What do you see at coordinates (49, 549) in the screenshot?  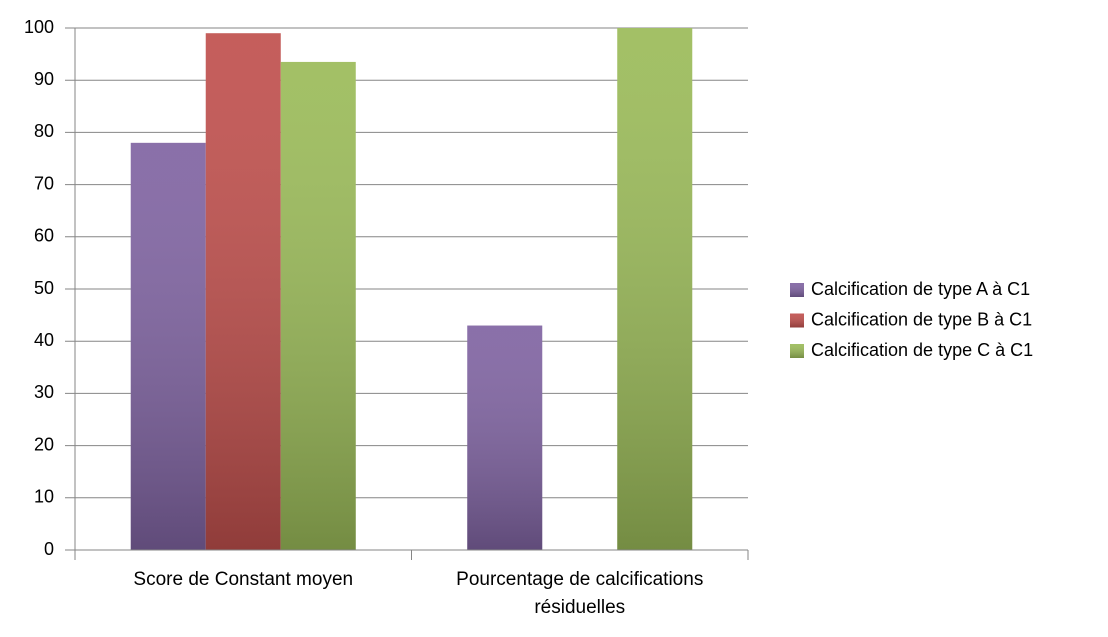 I see `y-tick-label: 0` at bounding box center [49, 549].